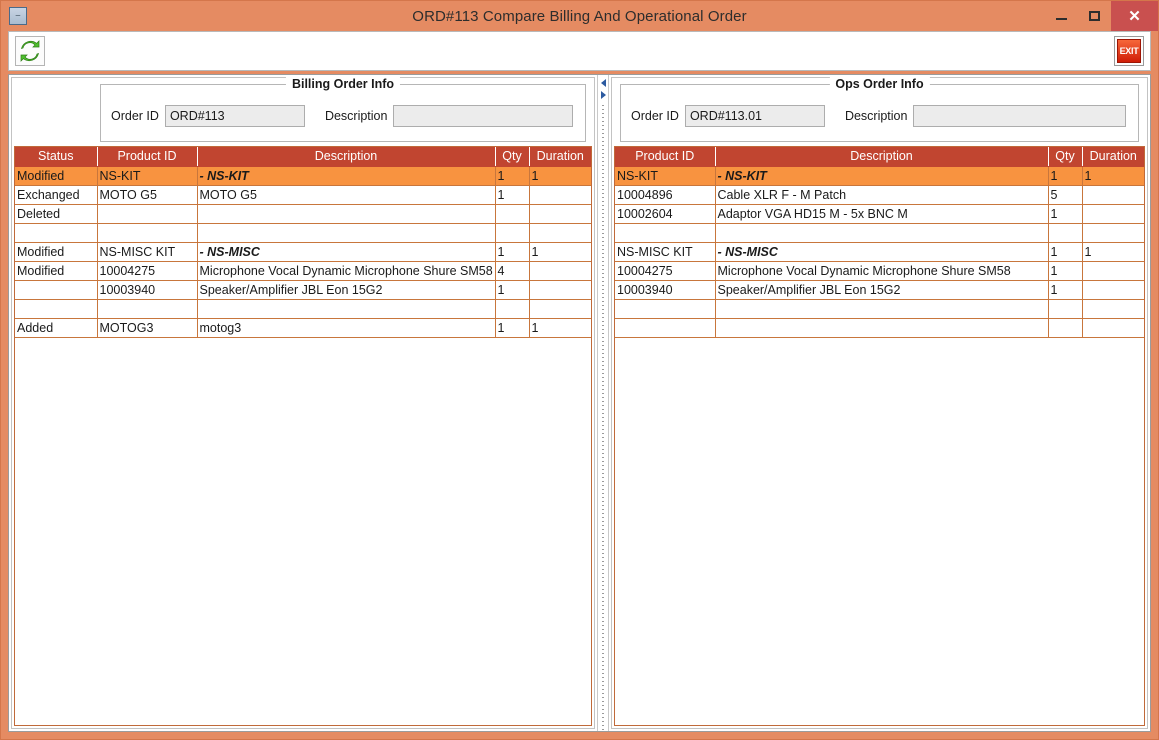 The height and width of the screenshot is (740, 1159). I want to click on ops-cell-description: Speaker/Amplifier JBL Eon 15G2, so click(882, 290).